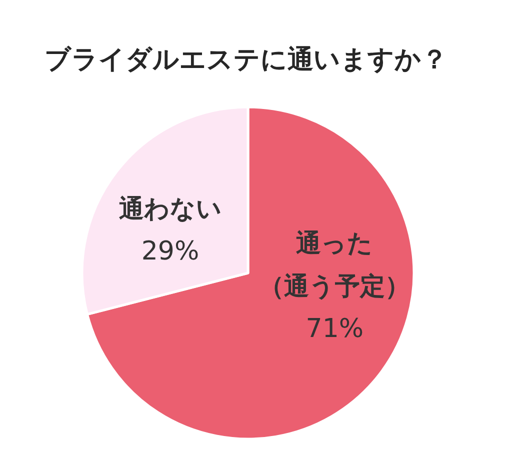 The image size is (512, 463). I want to click on slice-label: 通った（通う予定）, so click(334, 264).